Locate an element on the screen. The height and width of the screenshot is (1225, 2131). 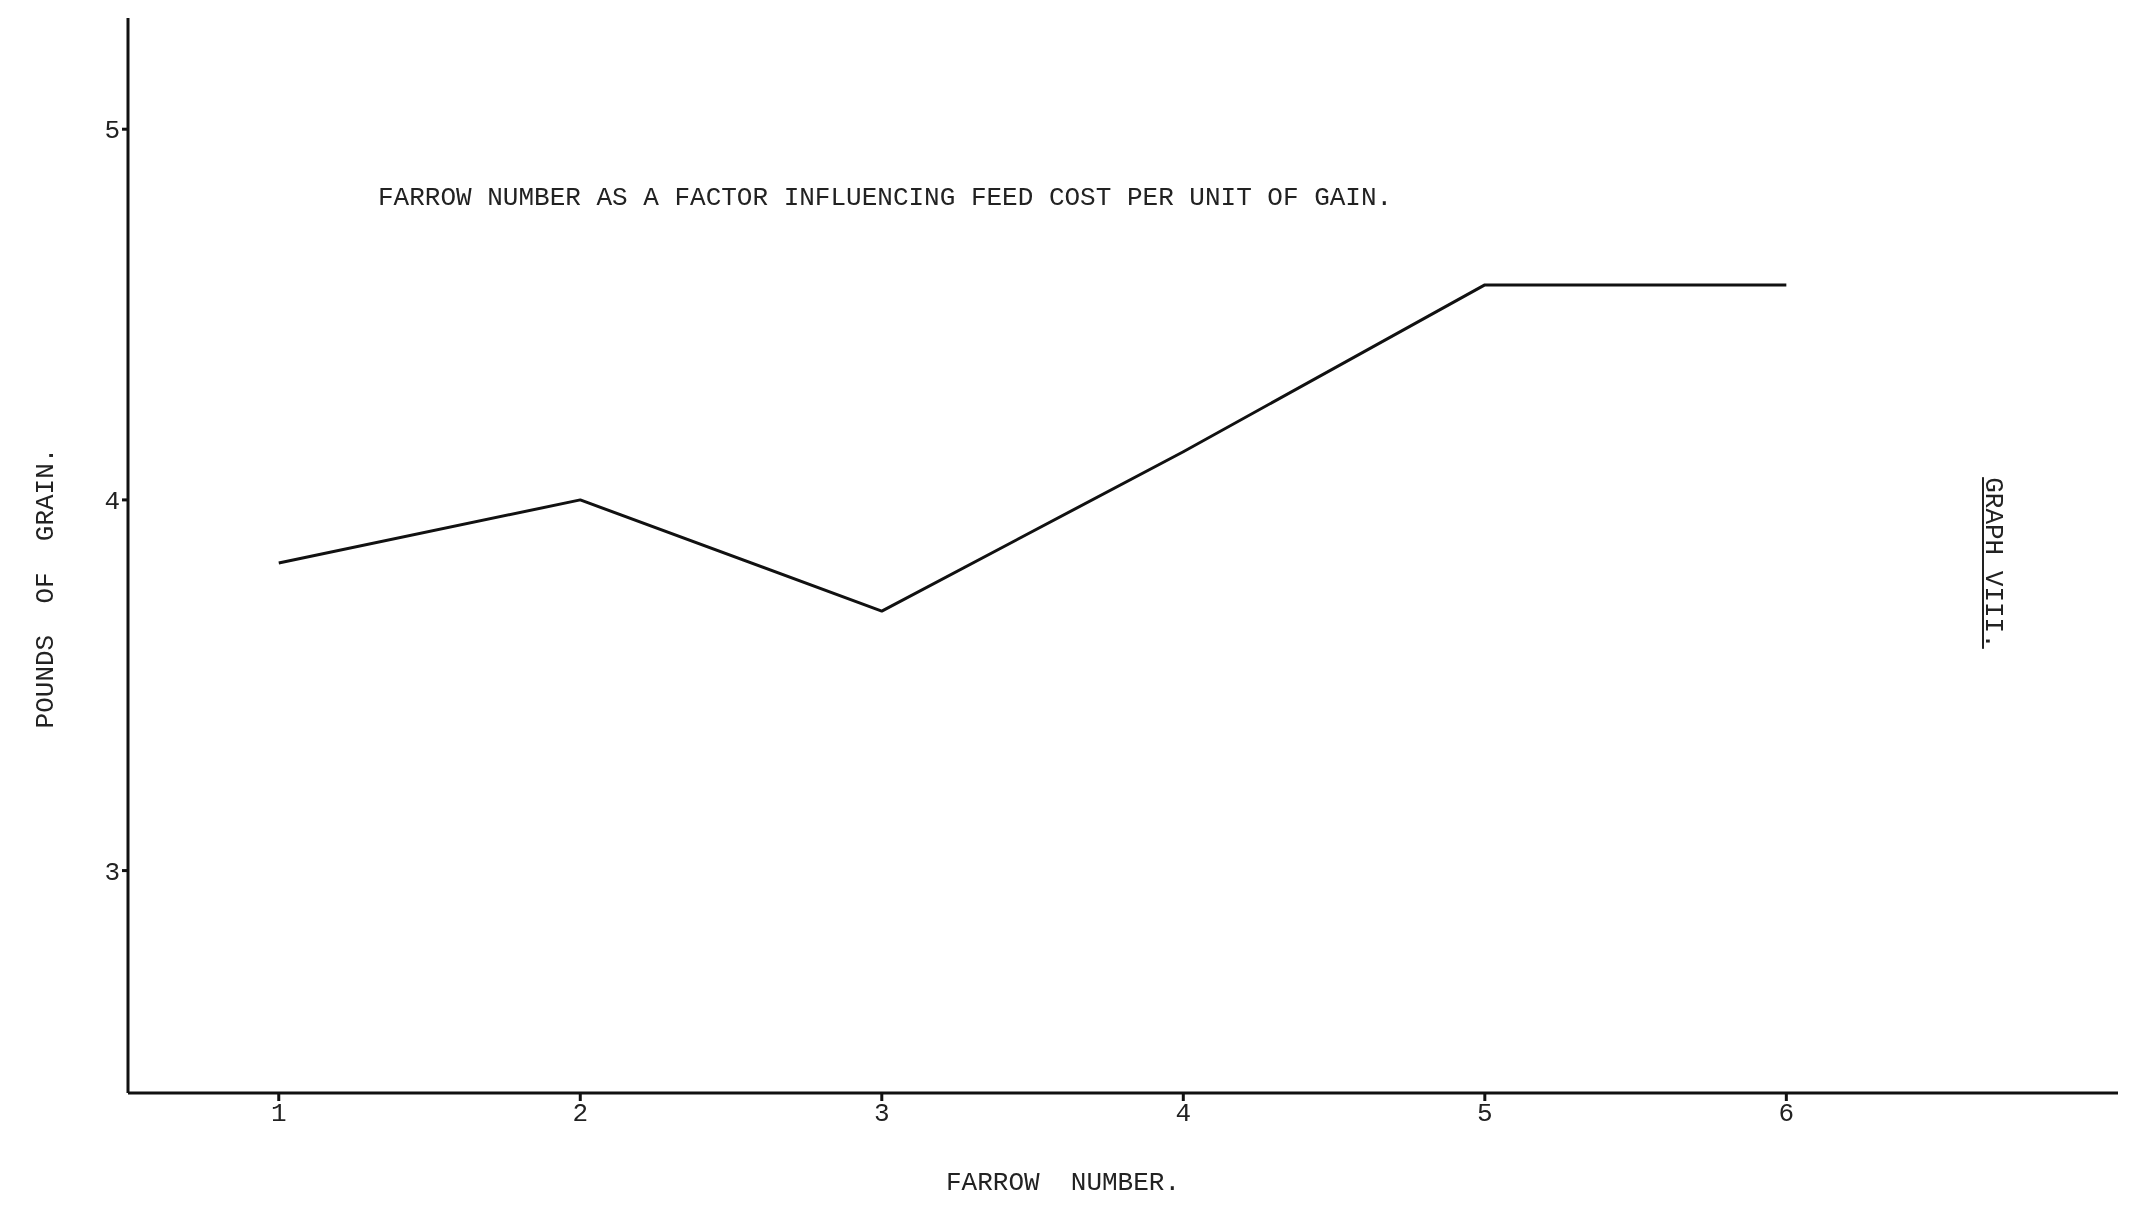
text: FARROW NUMBER AS A FACTOR INFLUENCING FEED COST PER UNIT OF GAIN. is located at coordinates (885, 198).